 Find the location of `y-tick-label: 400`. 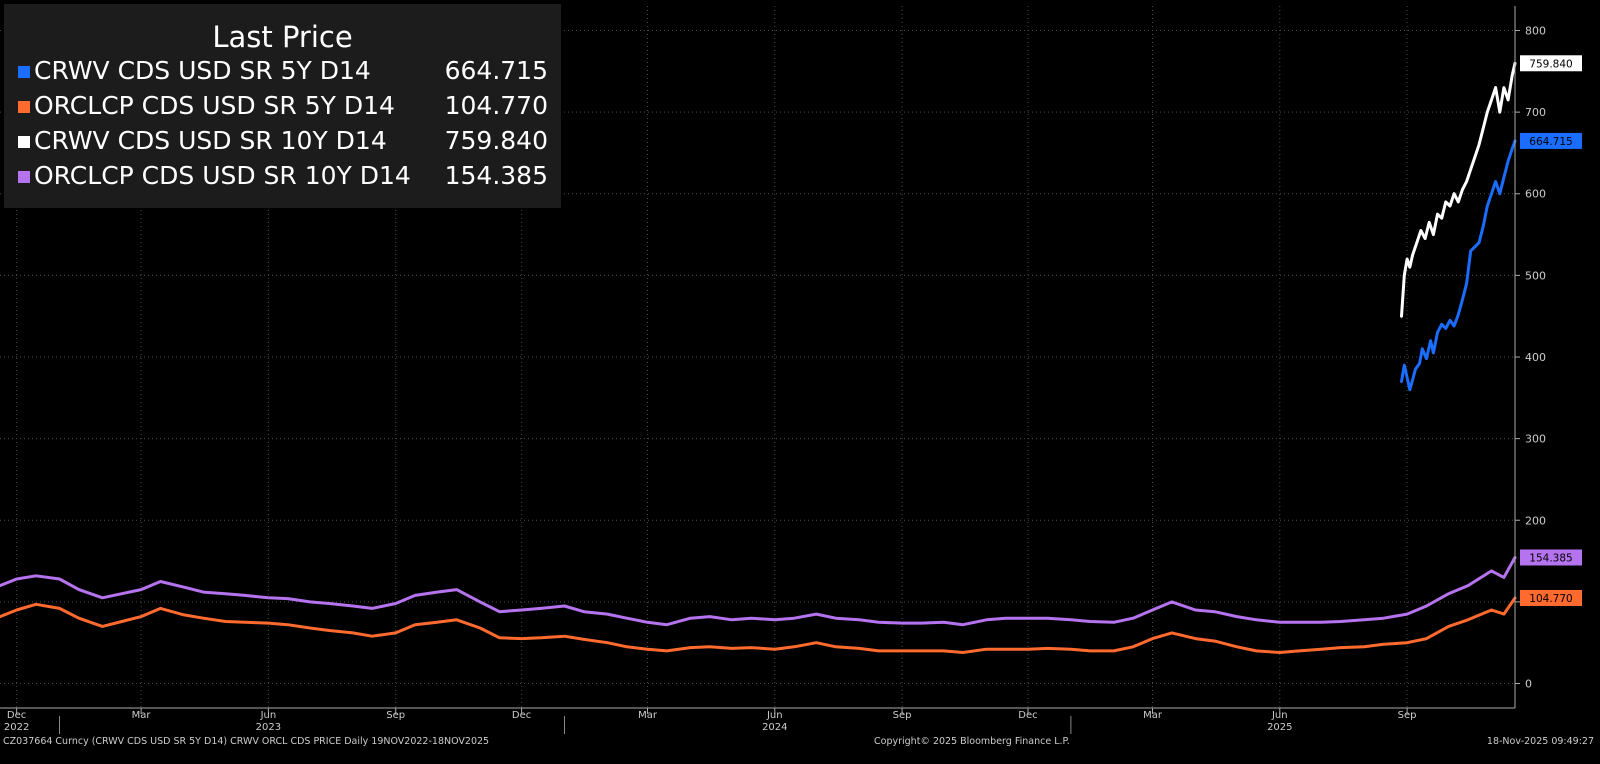

y-tick-label: 400 is located at coordinates (1535, 357).